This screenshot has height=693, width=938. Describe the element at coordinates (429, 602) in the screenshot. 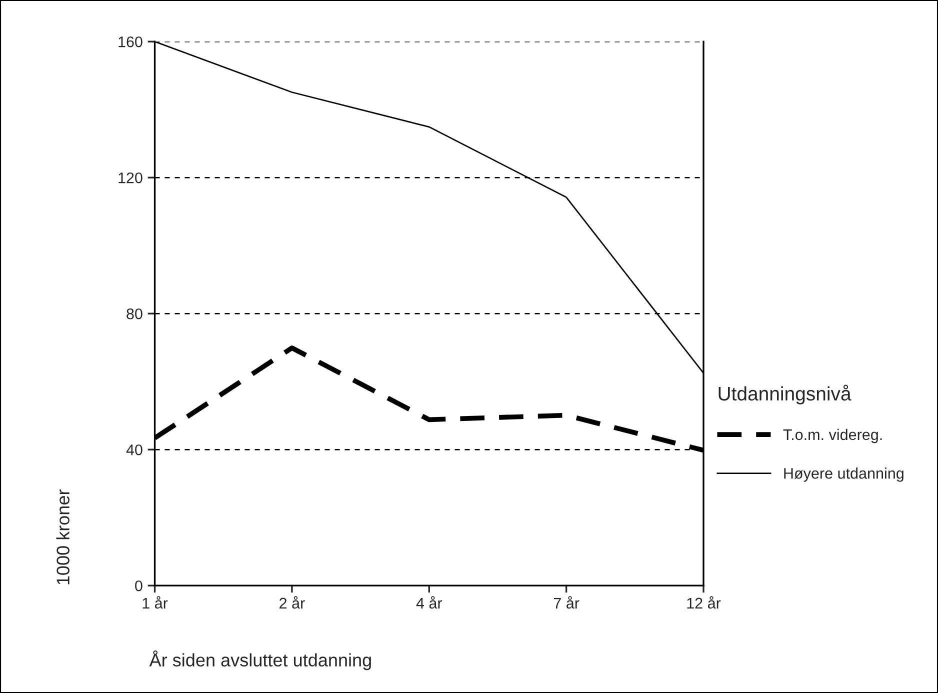

I see `x-tick-label: 4 år` at that location.